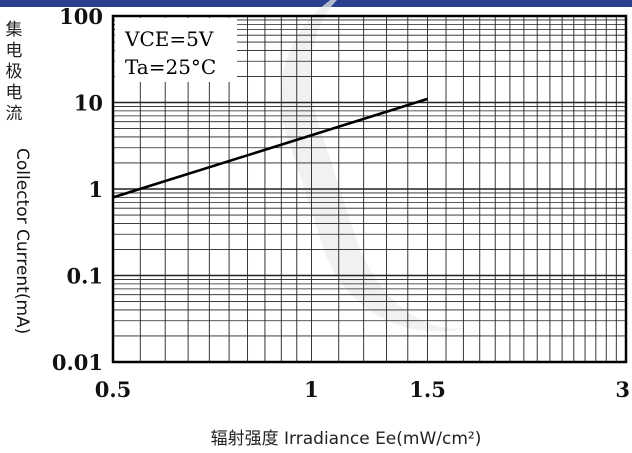  Describe the element at coordinates (88, 103) in the screenshot. I see `y-tick-label: 10` at that location.